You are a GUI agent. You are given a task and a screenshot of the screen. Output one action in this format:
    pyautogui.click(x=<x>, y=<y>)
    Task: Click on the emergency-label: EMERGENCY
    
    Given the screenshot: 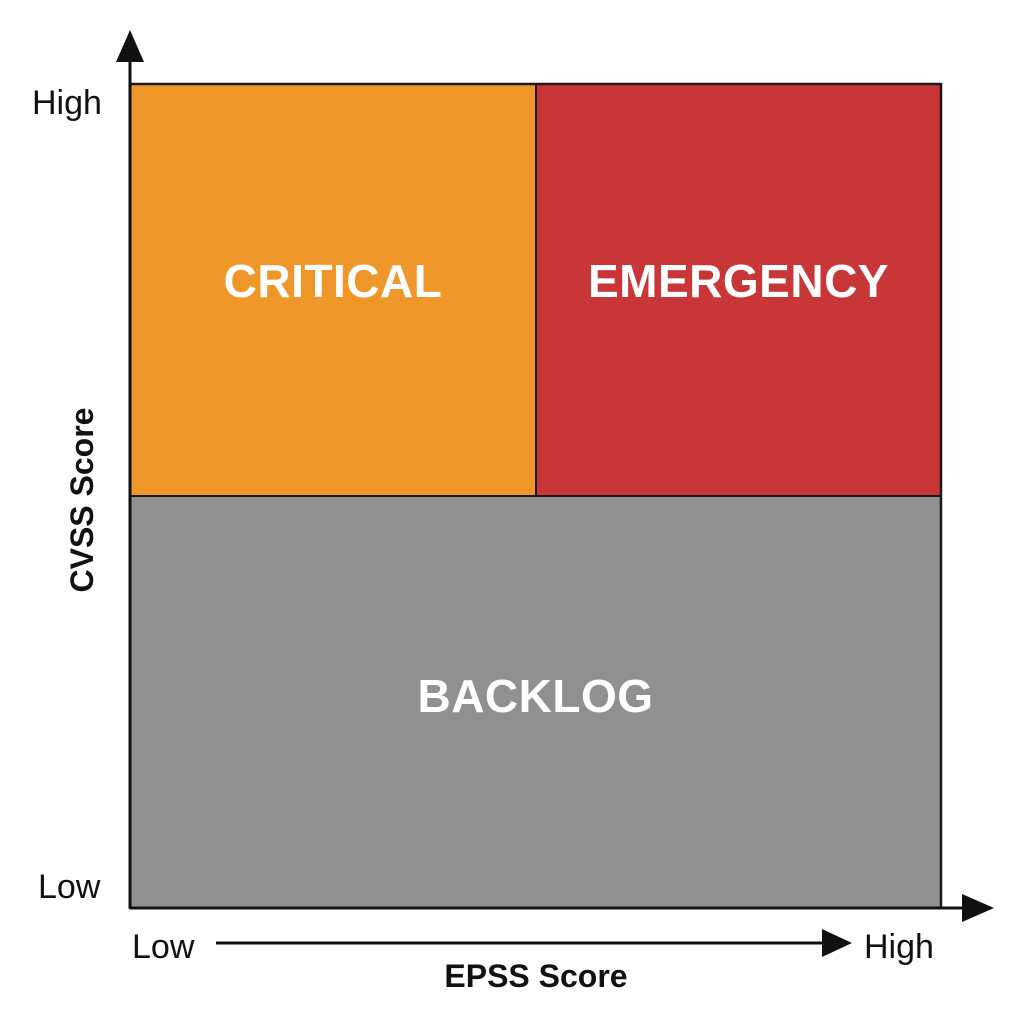 What is the action you would take?
    pyautogui.click(x=738, y=281)
    